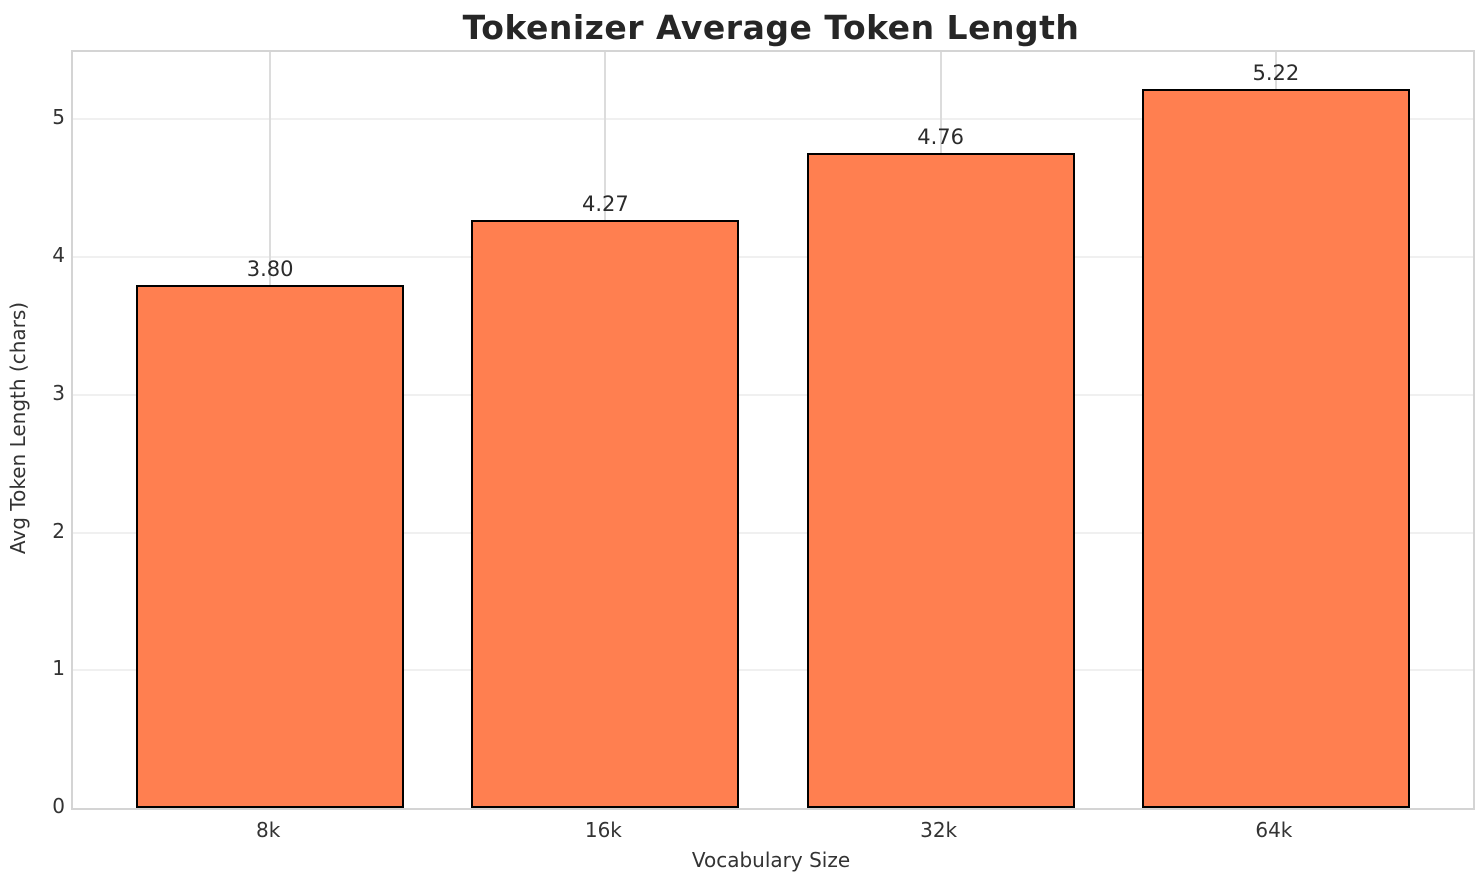 The image size is (1483, 885). What do you see at coordinates (58, 255) in the screenshot?
I see `y-tick-label: 4` at bounding box center [58, 255].